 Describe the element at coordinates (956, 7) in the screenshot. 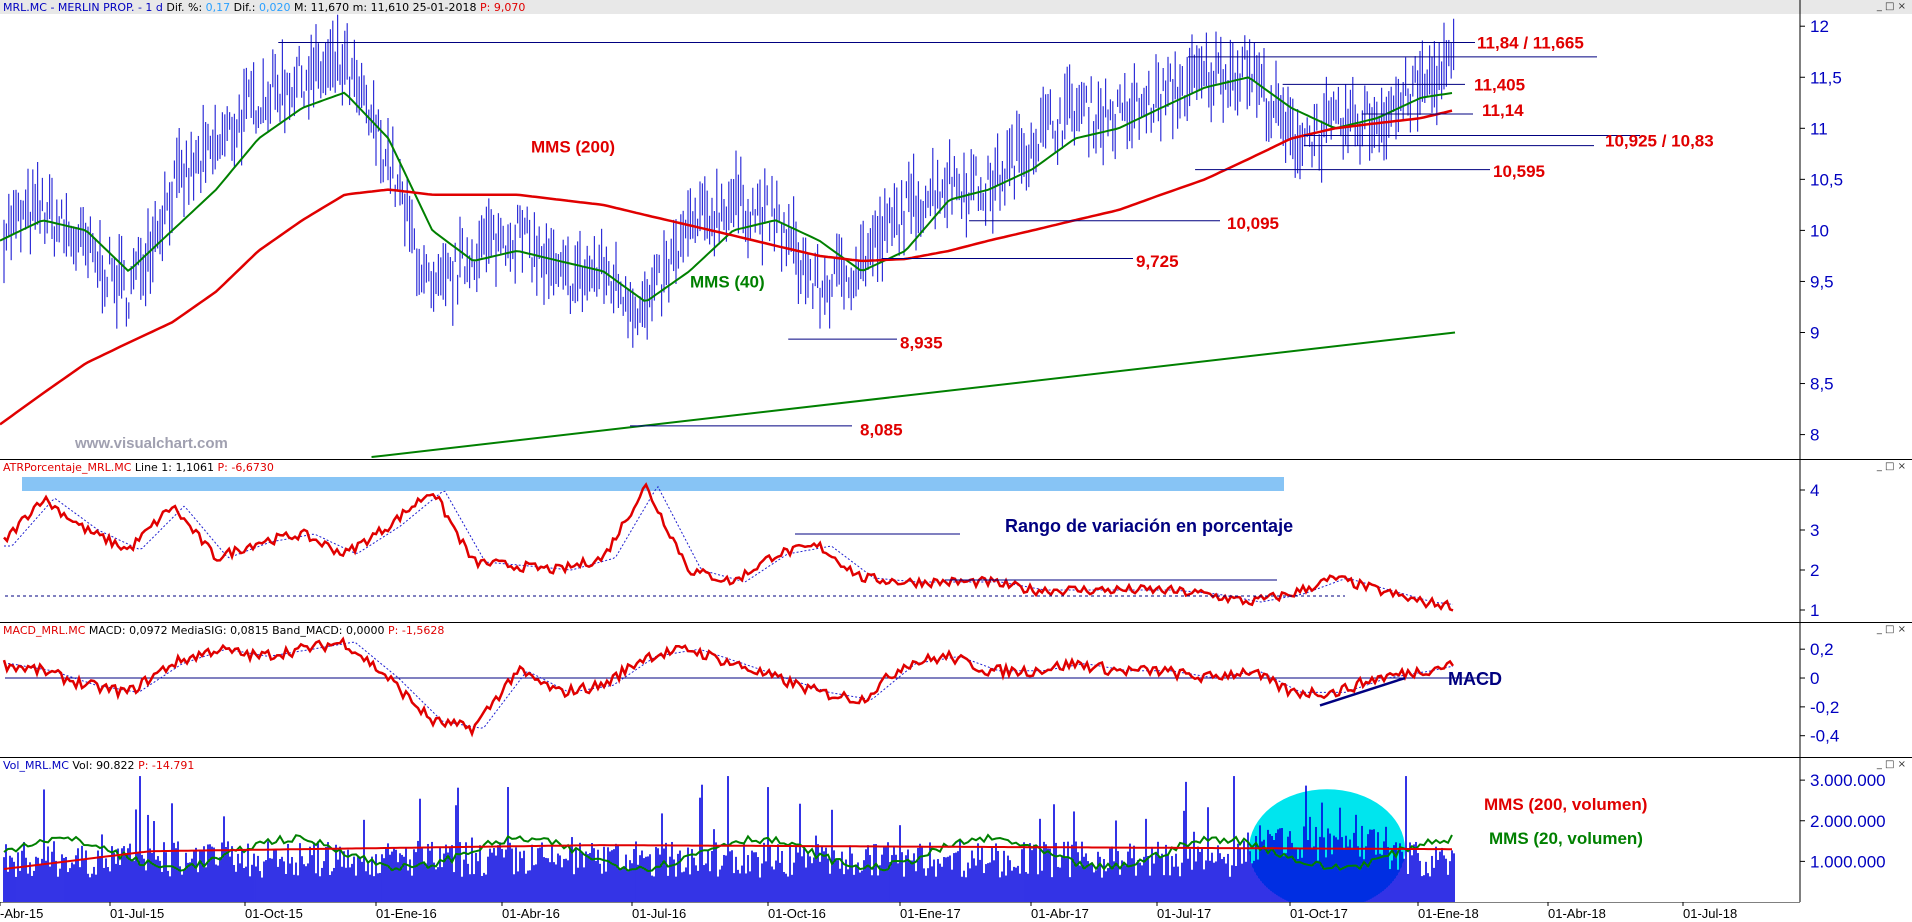

I see `price-header-bar` at that location.